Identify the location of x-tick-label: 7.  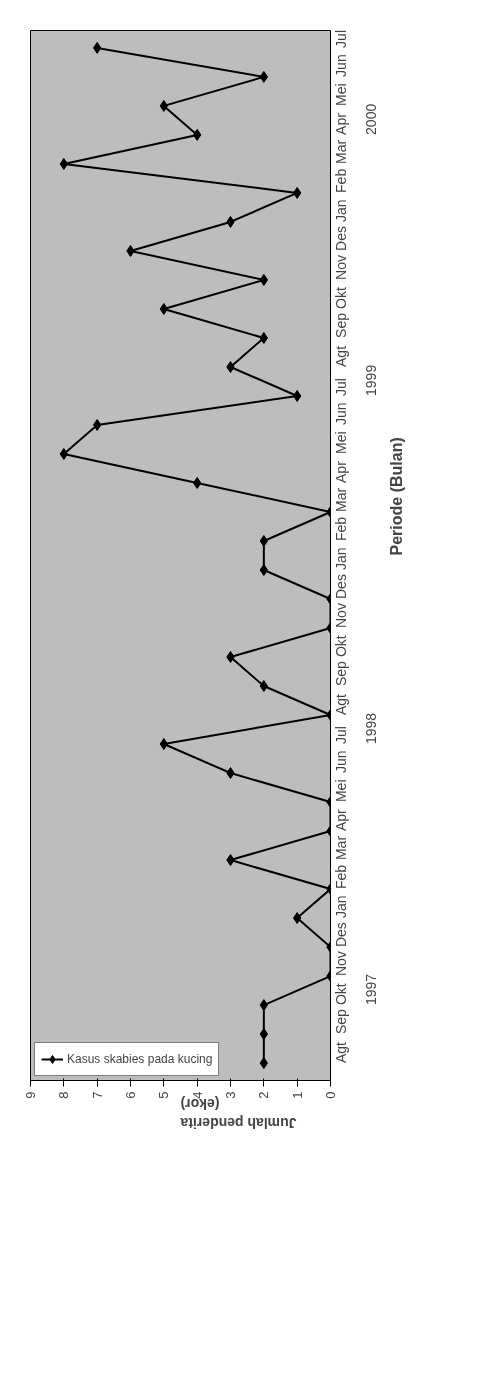
(97, 1095).